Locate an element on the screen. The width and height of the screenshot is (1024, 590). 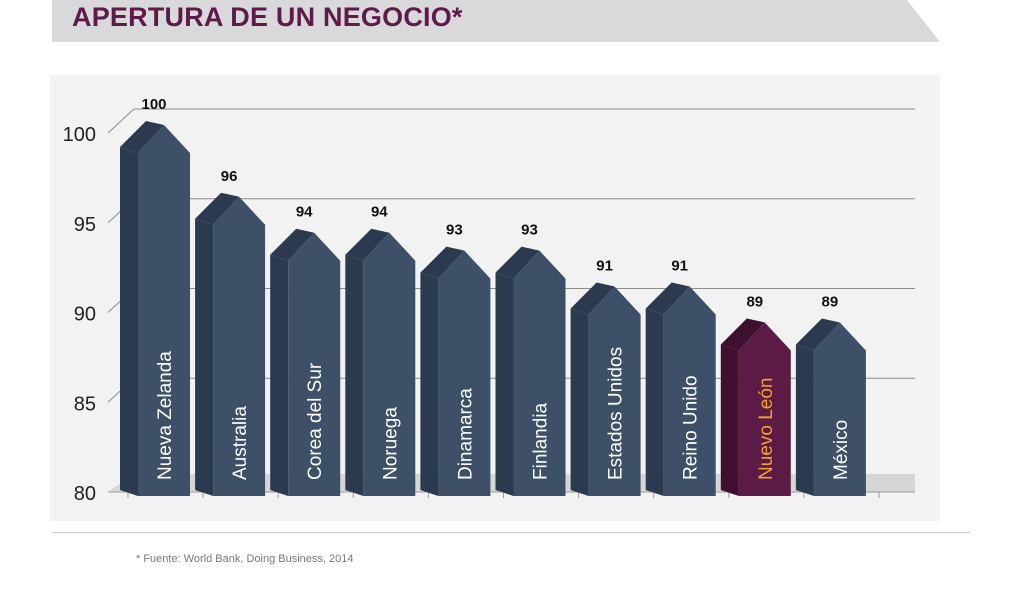
y-tick-label: 100 is located at coordinates (79, 135).